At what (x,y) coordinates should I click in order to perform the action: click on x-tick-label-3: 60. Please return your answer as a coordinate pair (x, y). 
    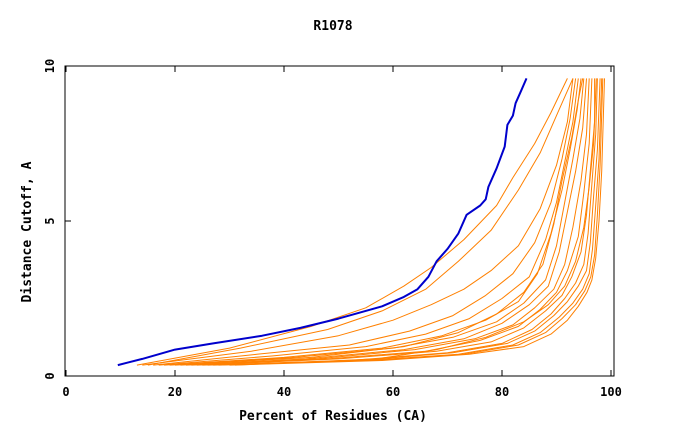
    Looking at the image, I should click on (393, 392).